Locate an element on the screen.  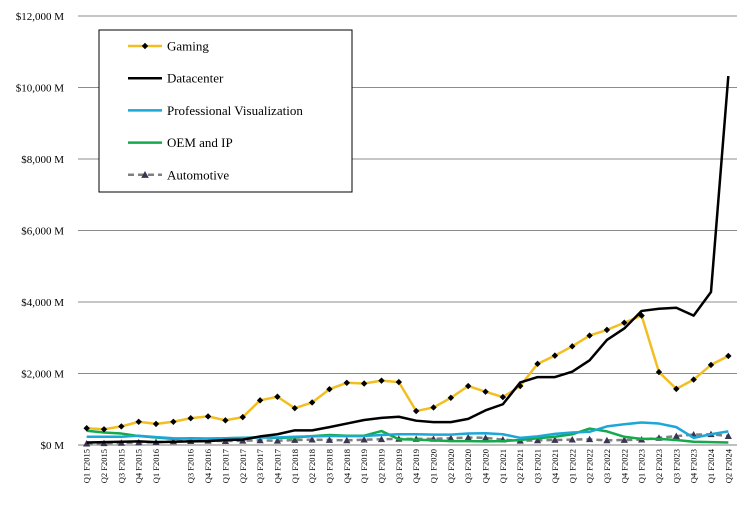
x-tick-label: Q4 F2017 is located at coordinates (277, 466).